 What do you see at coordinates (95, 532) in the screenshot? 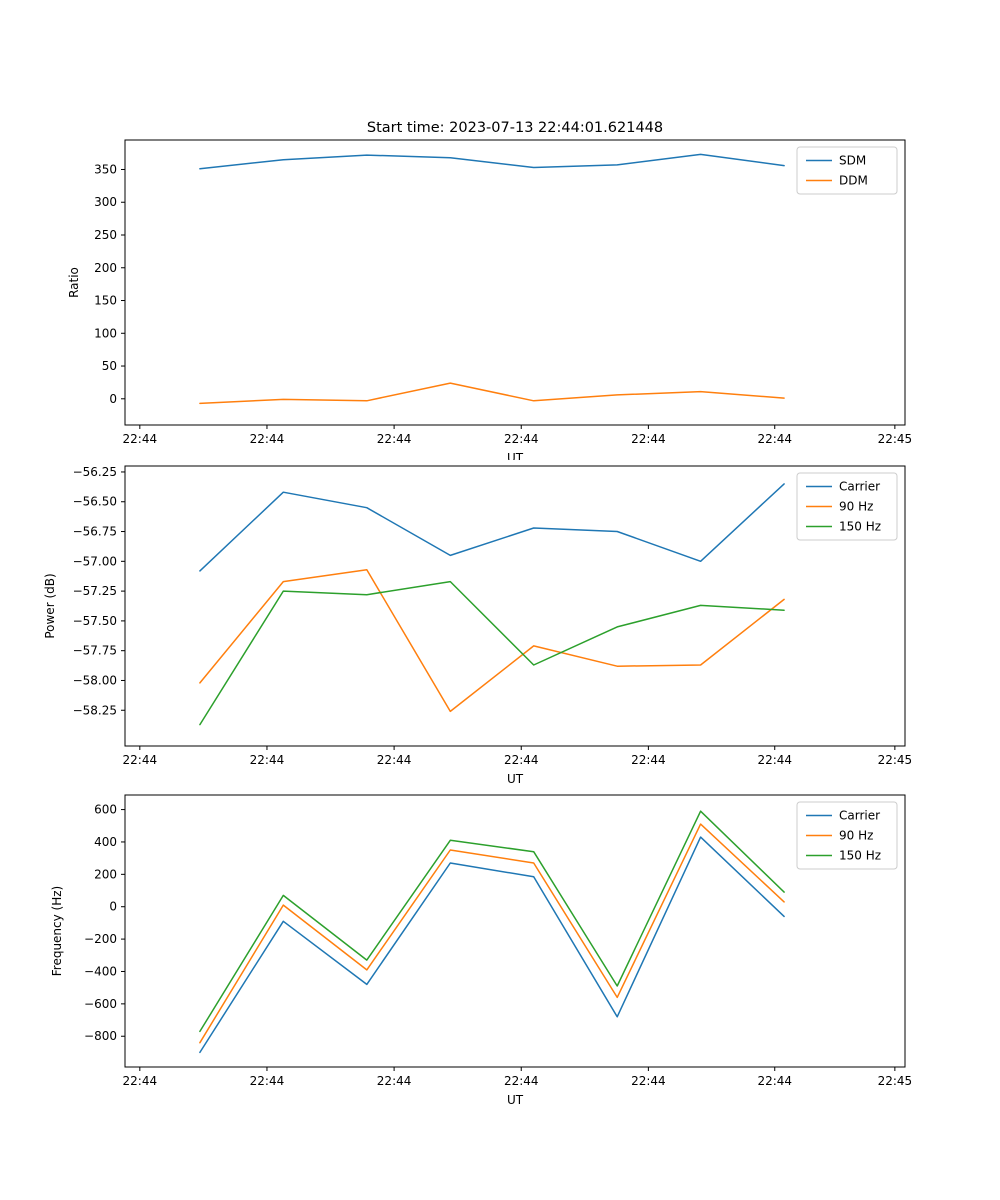
I see `y-tick-label: −56.75` at bounding box center [95, 532].